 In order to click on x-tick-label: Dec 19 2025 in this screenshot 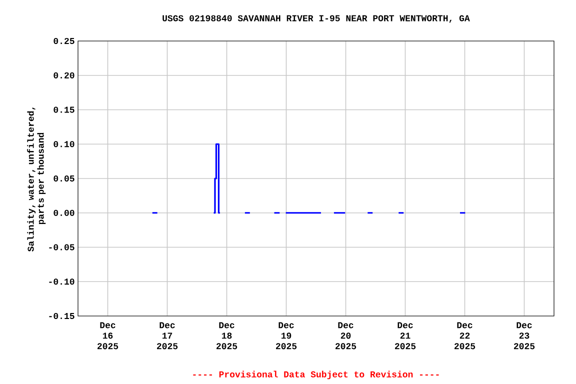, I will do `click(286, 336)`.